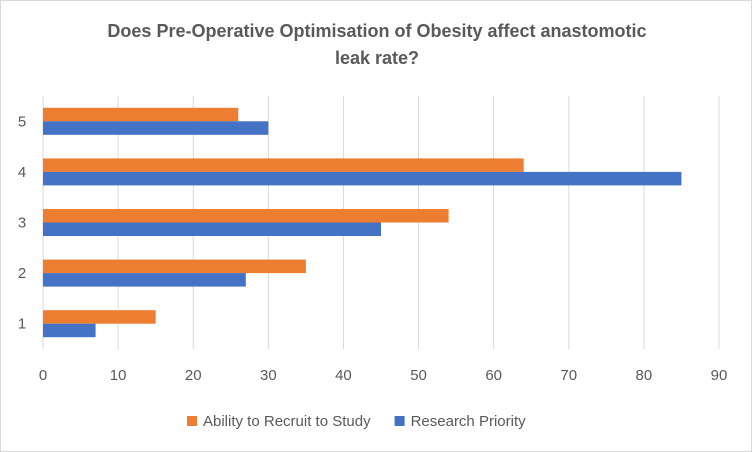 This screenshot has height=452, width=752. Describe the element at coordinates (22, 172) in the screenshot. I see `y-tick-label: 4` at that location.